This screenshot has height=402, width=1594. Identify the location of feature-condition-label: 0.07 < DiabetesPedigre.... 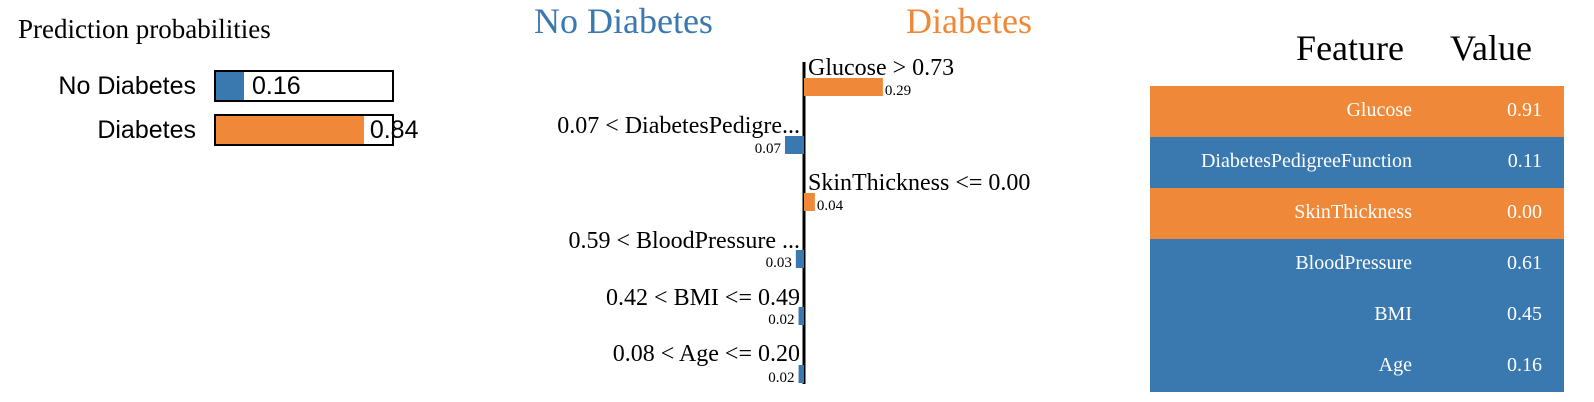
(678, 126).